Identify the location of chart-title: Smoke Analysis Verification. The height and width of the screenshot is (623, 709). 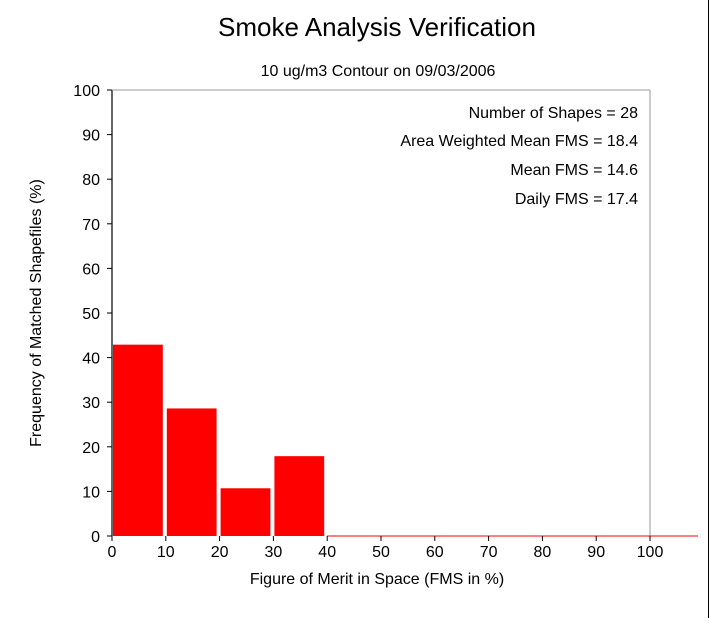
(377, 27).